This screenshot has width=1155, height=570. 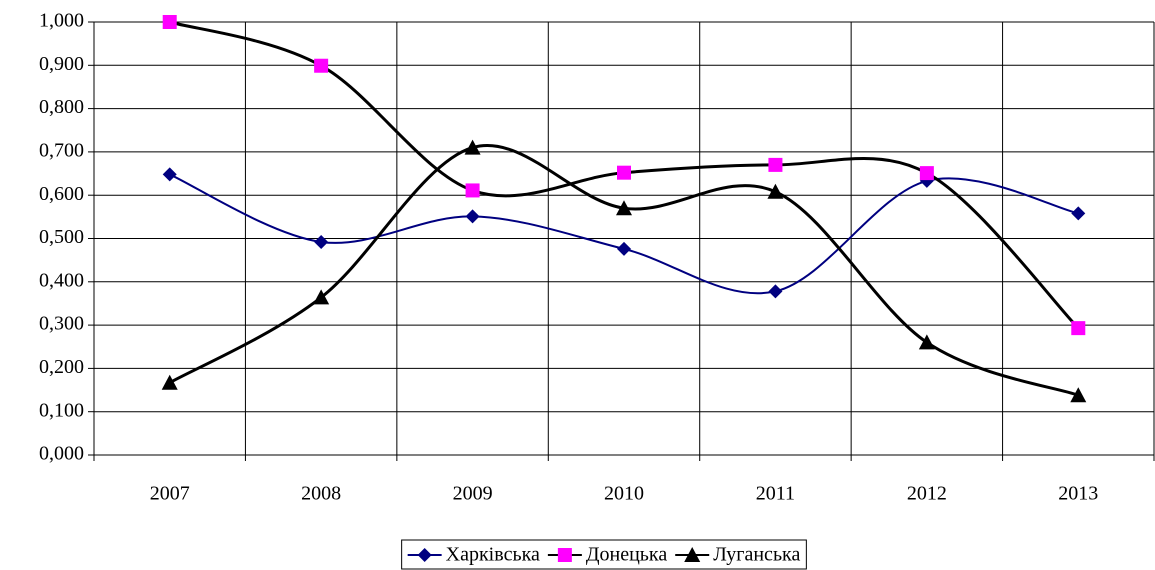 What do you see at coordinates (61, 324) in the screenshot?
I see `y-tick-label: 0,300` at bounding box center [61, 324].